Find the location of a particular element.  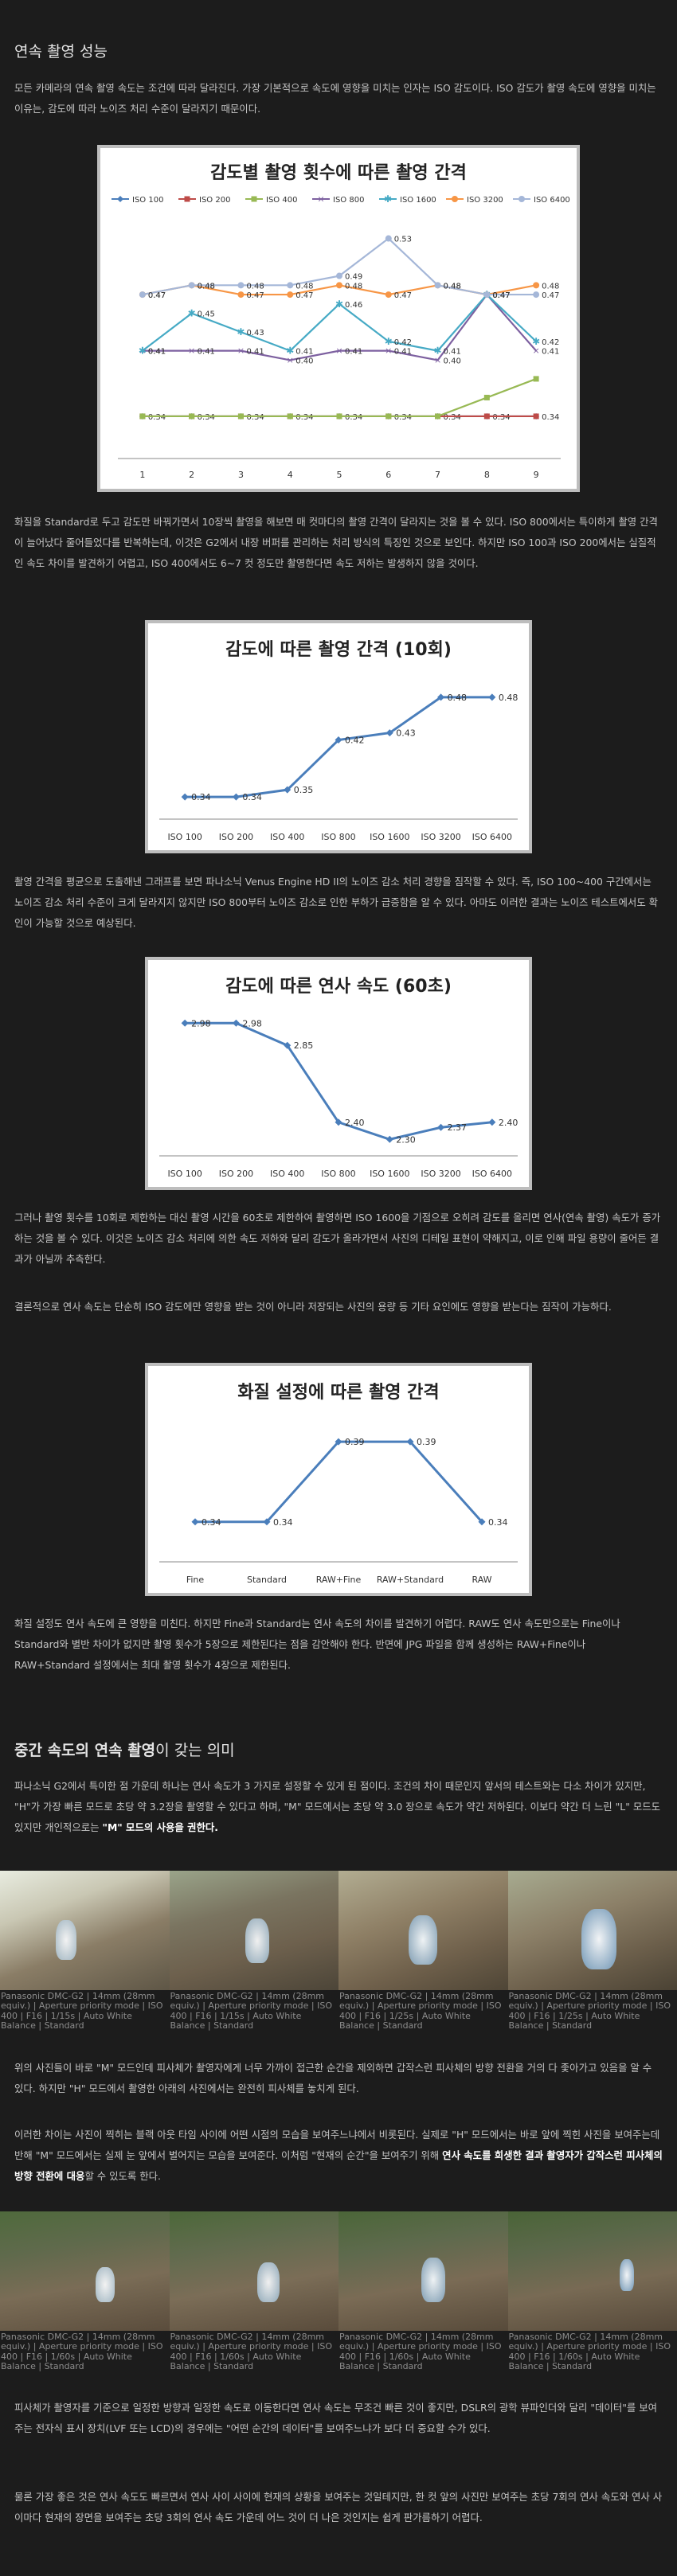

section-title-rest: 이 갖는 의미 is located at coordinates (195, 1750).